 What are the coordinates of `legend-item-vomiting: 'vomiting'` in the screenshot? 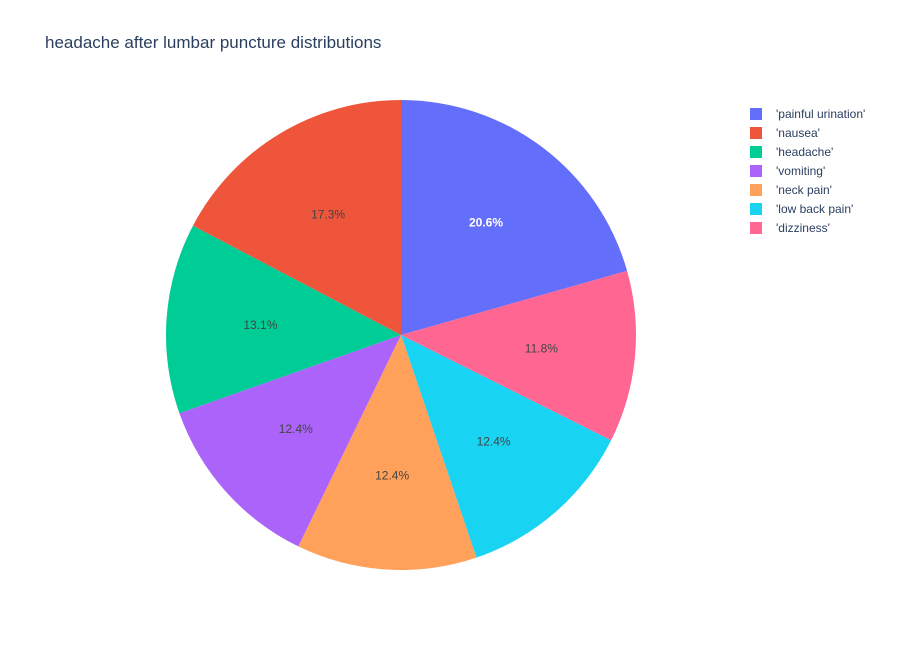 It's located at (807, 170).